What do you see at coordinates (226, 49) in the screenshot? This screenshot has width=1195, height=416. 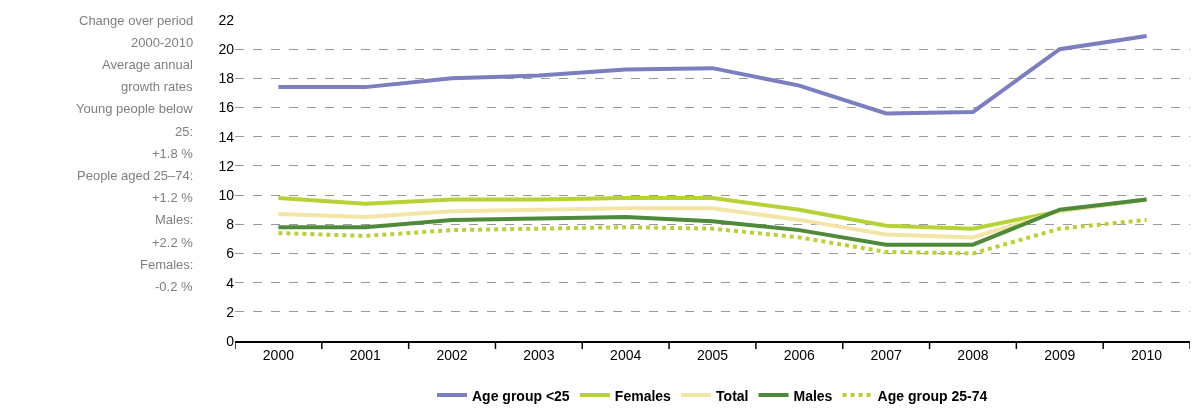 I see `y-tick-label: 20` at bounding box center [226, 49].